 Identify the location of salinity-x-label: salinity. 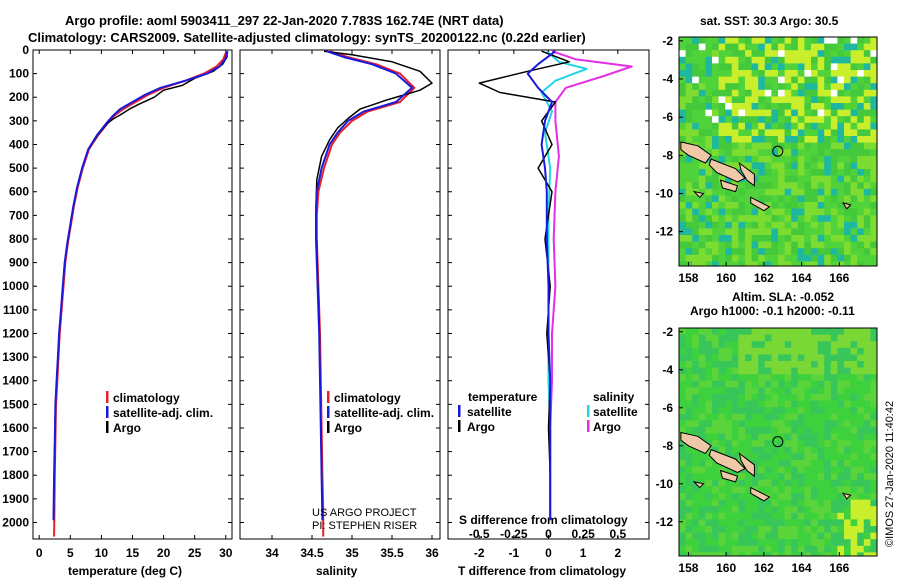
(337, 571).